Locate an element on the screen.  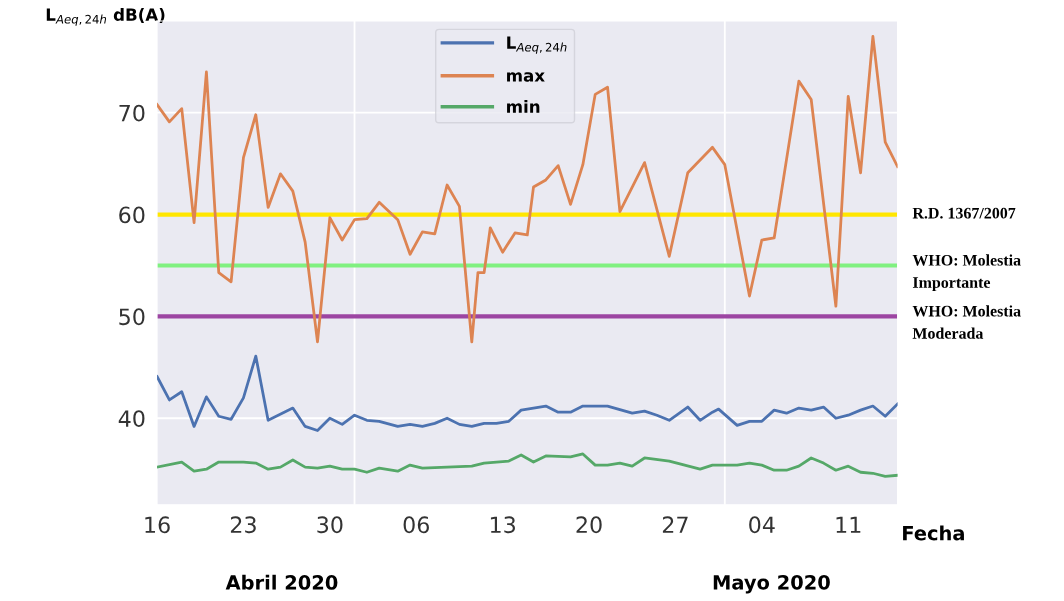
y-tick-label: 60 is located at coordinates (132, 215).